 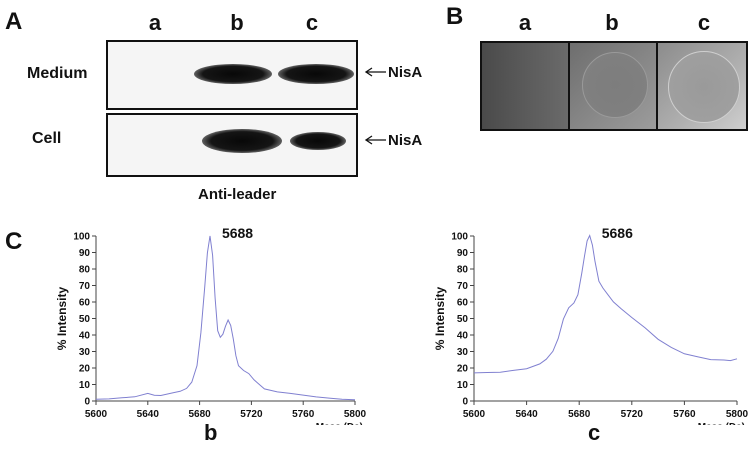 What do you see at coordinates (316, 74) in the screenshot?
I see `medium-band-c` at bounding box center [316, 74].